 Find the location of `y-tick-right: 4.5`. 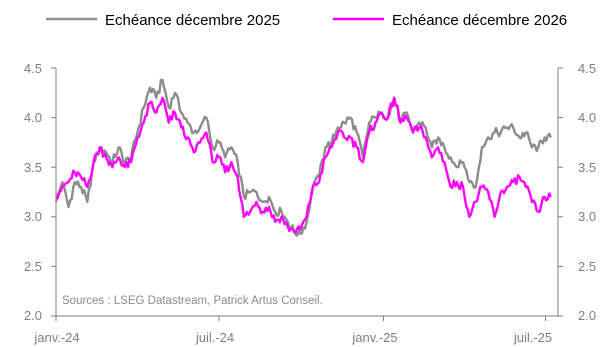

y-tick-right: 4.5 is located at coordinates (587, 68).